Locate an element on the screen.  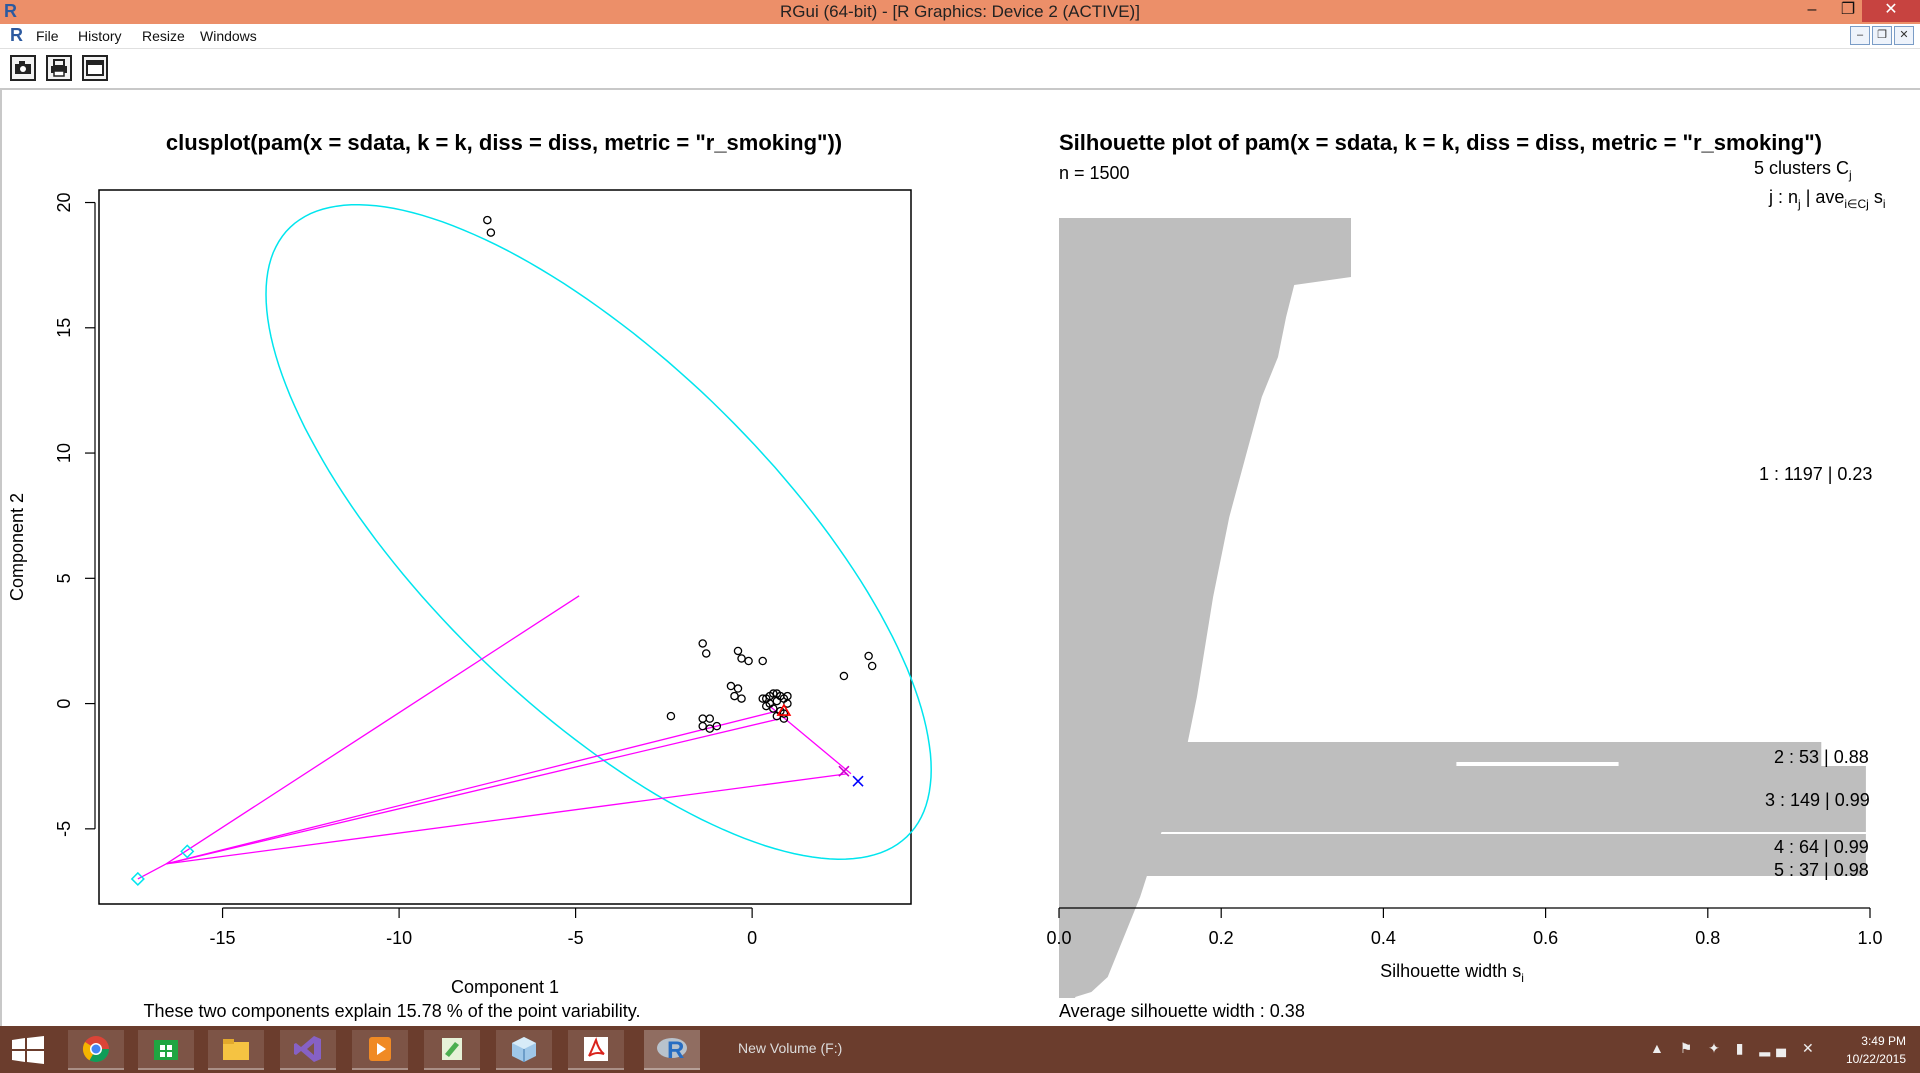
silhouette-cluster-label: 3 : 149 | 0.99 is located at coordinates (1817, 800).